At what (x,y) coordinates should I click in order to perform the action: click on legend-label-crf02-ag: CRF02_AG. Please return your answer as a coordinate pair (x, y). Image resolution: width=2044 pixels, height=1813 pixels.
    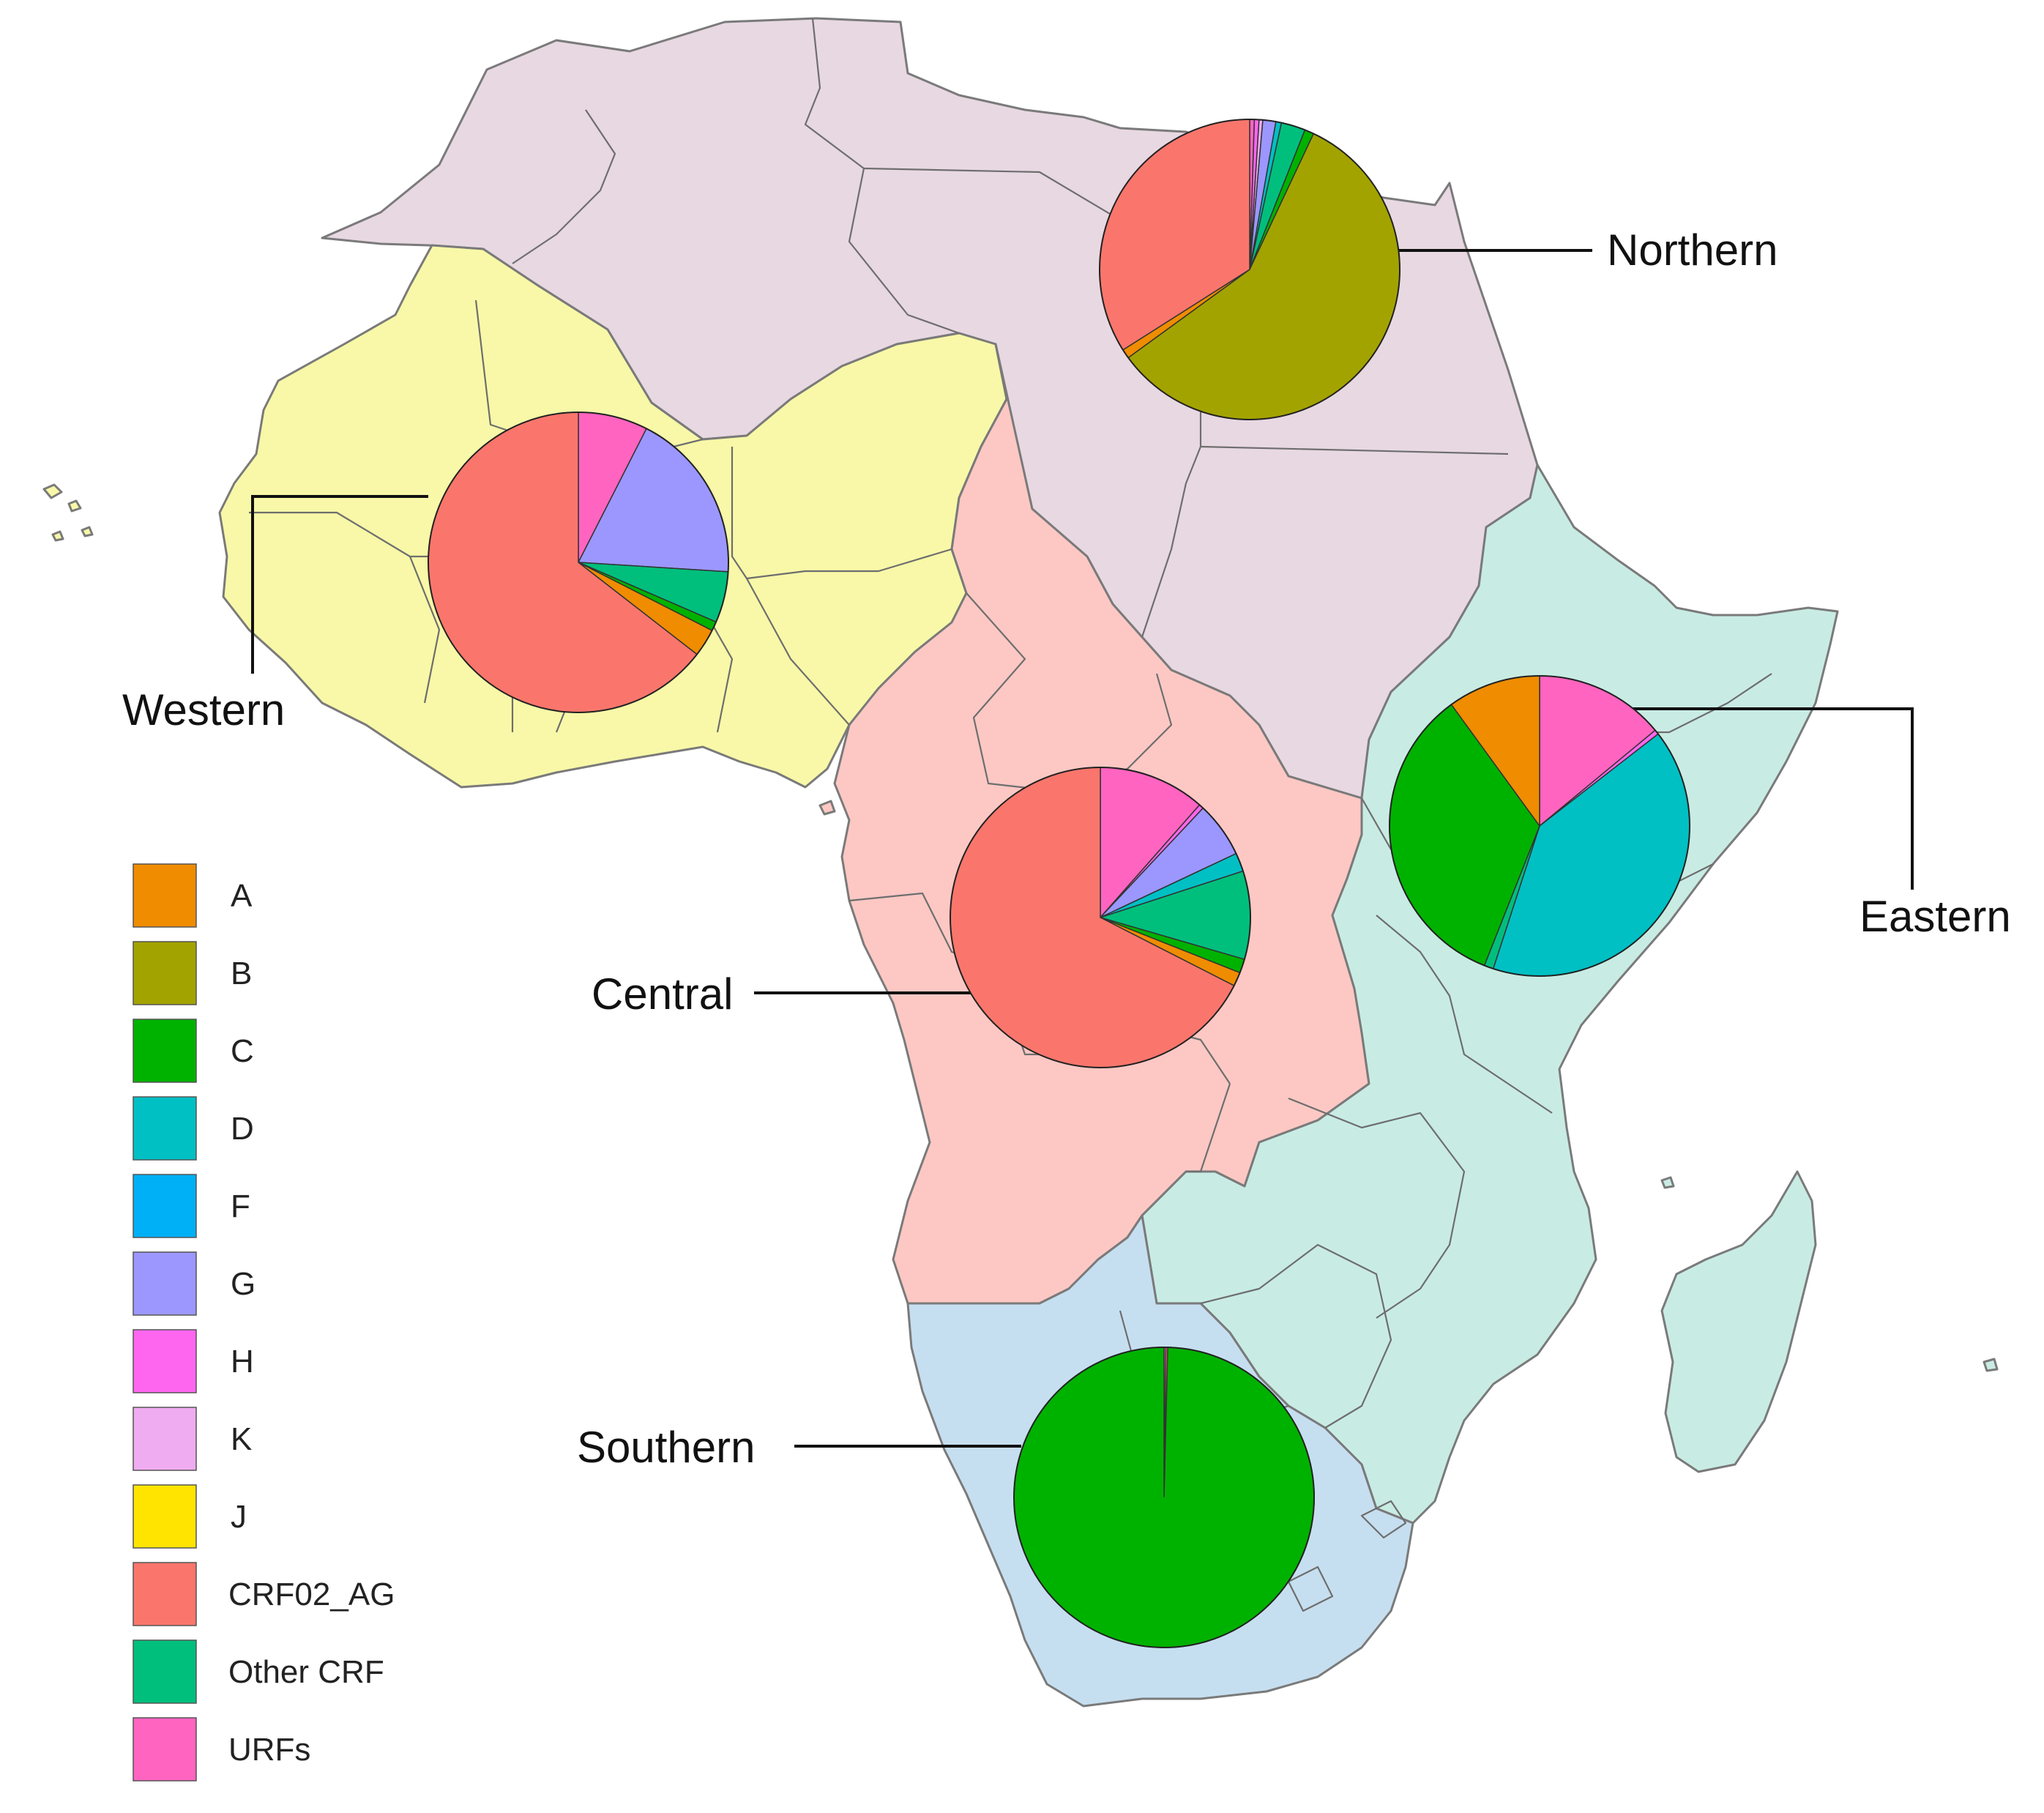
    Looking at the image, I should click on (311, 1594).